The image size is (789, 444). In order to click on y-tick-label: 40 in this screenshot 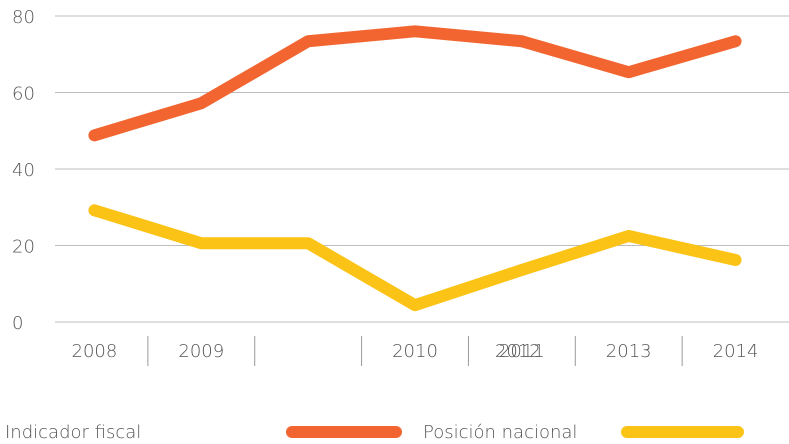, I will do `click(23, 170)`.